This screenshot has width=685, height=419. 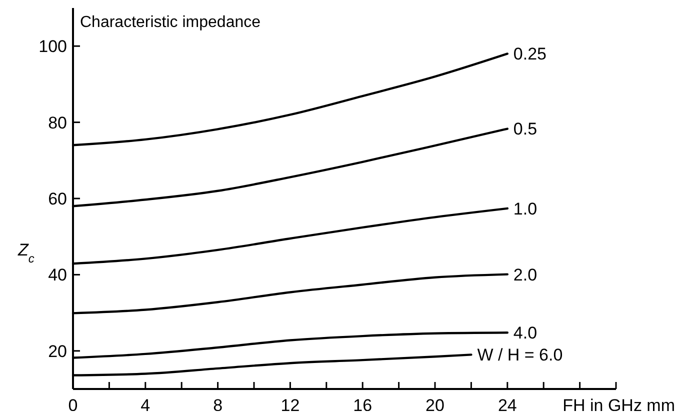 I want to click on y-tick-label: 20, so click(x=57, y=351).